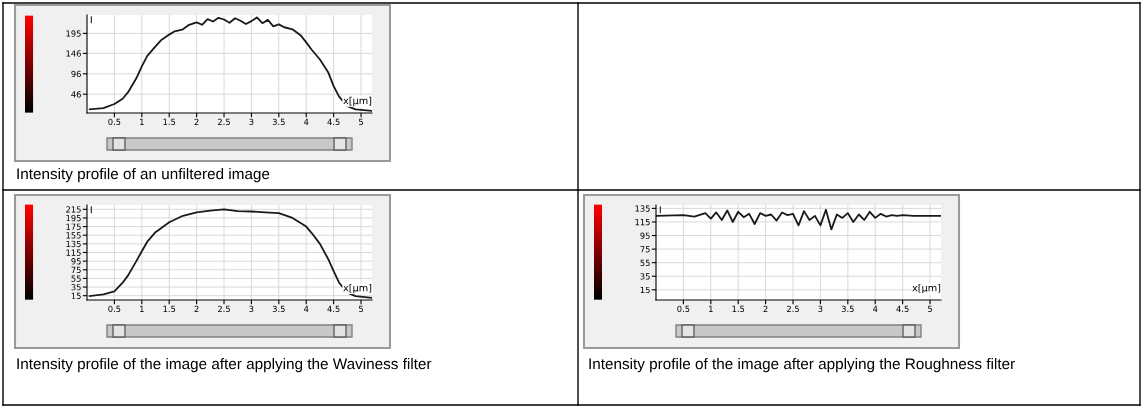 Image resolution: width=1143 pixels, height=408 pixels. I want to click on y-tick-label: 96, so click(76, 74).